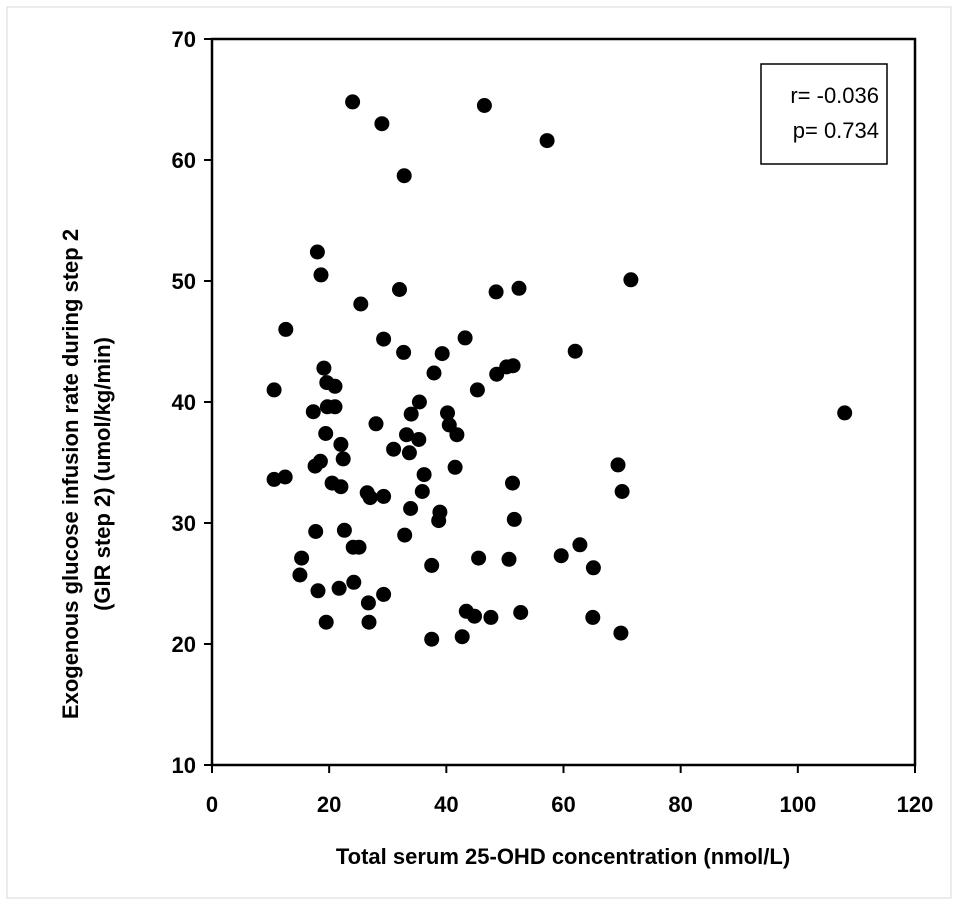  Describe the element at coordinates (184, 523) in the screenshot. I see `y-tick-label: 30` at that location.